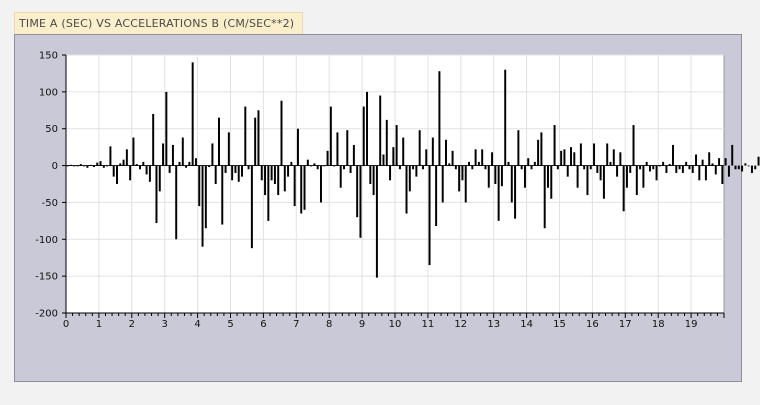  What do you see at coordinates (197, 324) in the screenshot?
I see `x-tick-label: 4` at bounding box center [197, 324].